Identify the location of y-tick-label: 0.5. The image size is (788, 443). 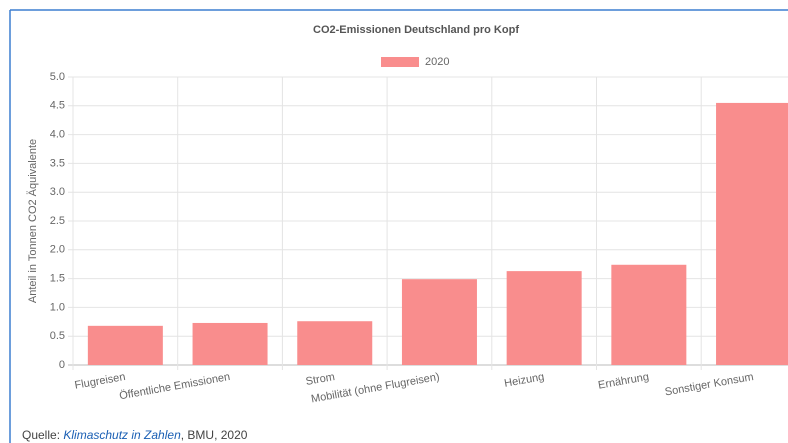
(57, 336).